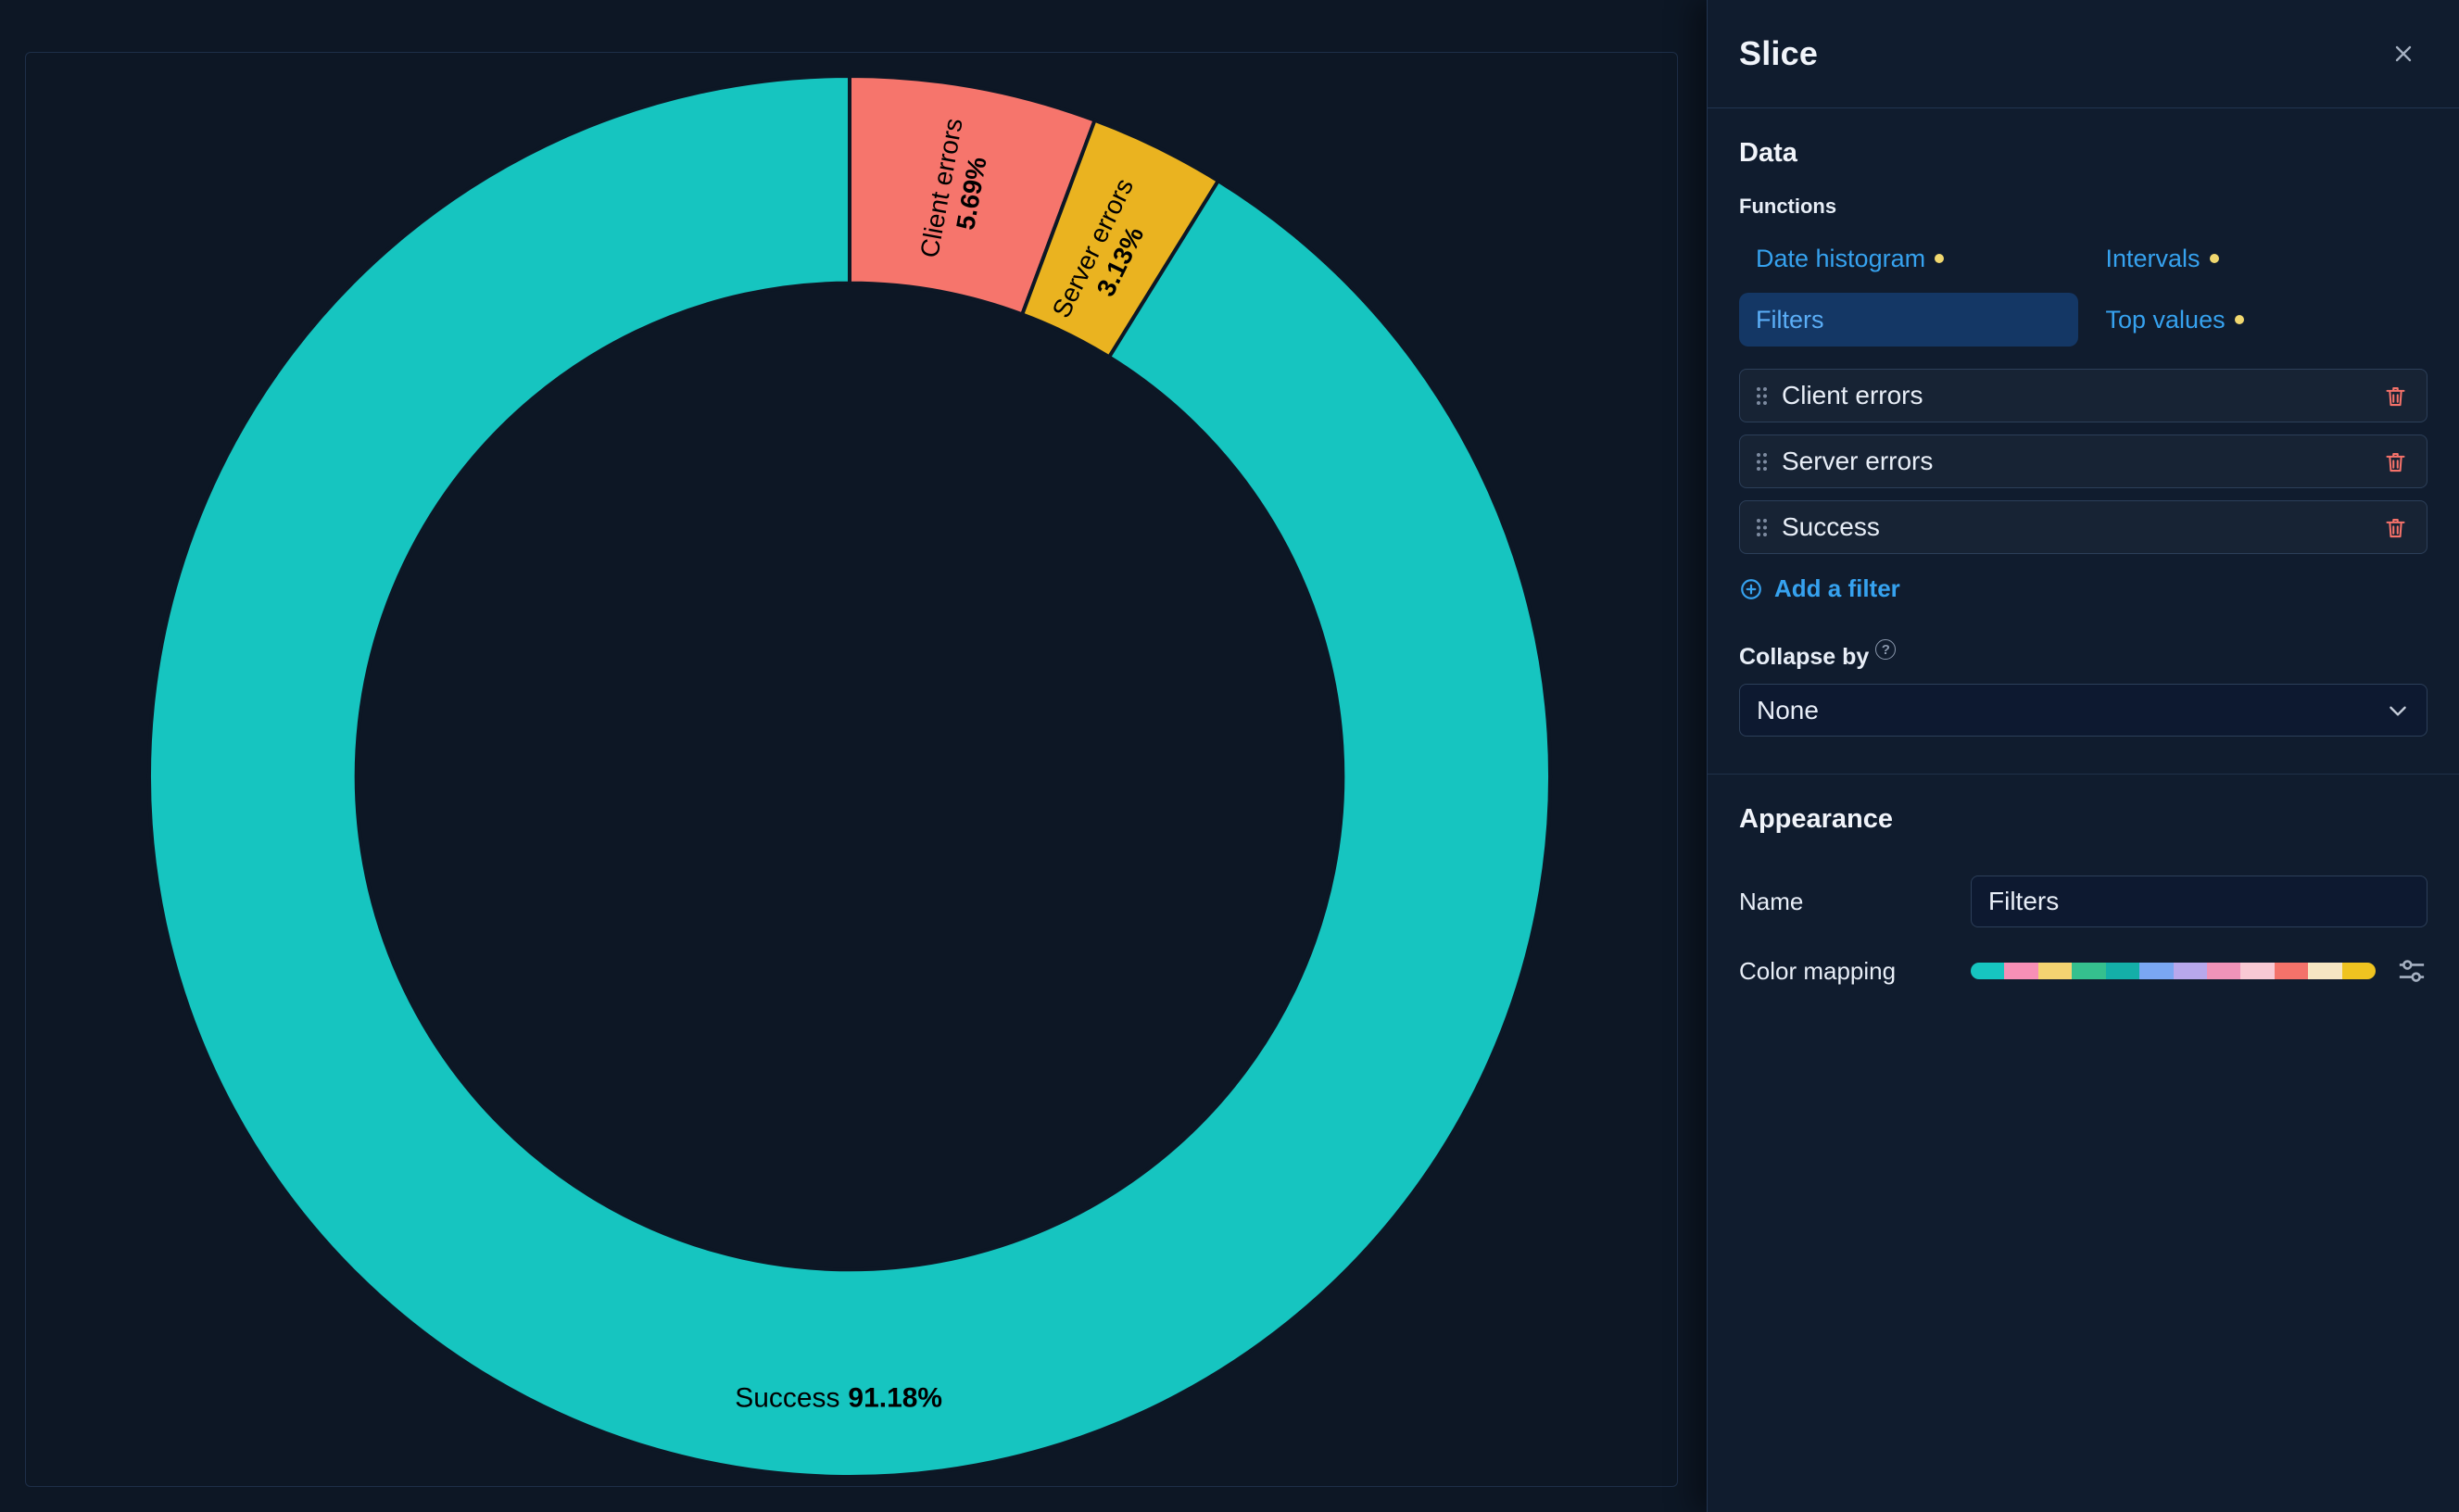 This screenshot has height=1512, width=2459. I want to click on filter-list: Client errors Server errors Success, so click(2083, 461).